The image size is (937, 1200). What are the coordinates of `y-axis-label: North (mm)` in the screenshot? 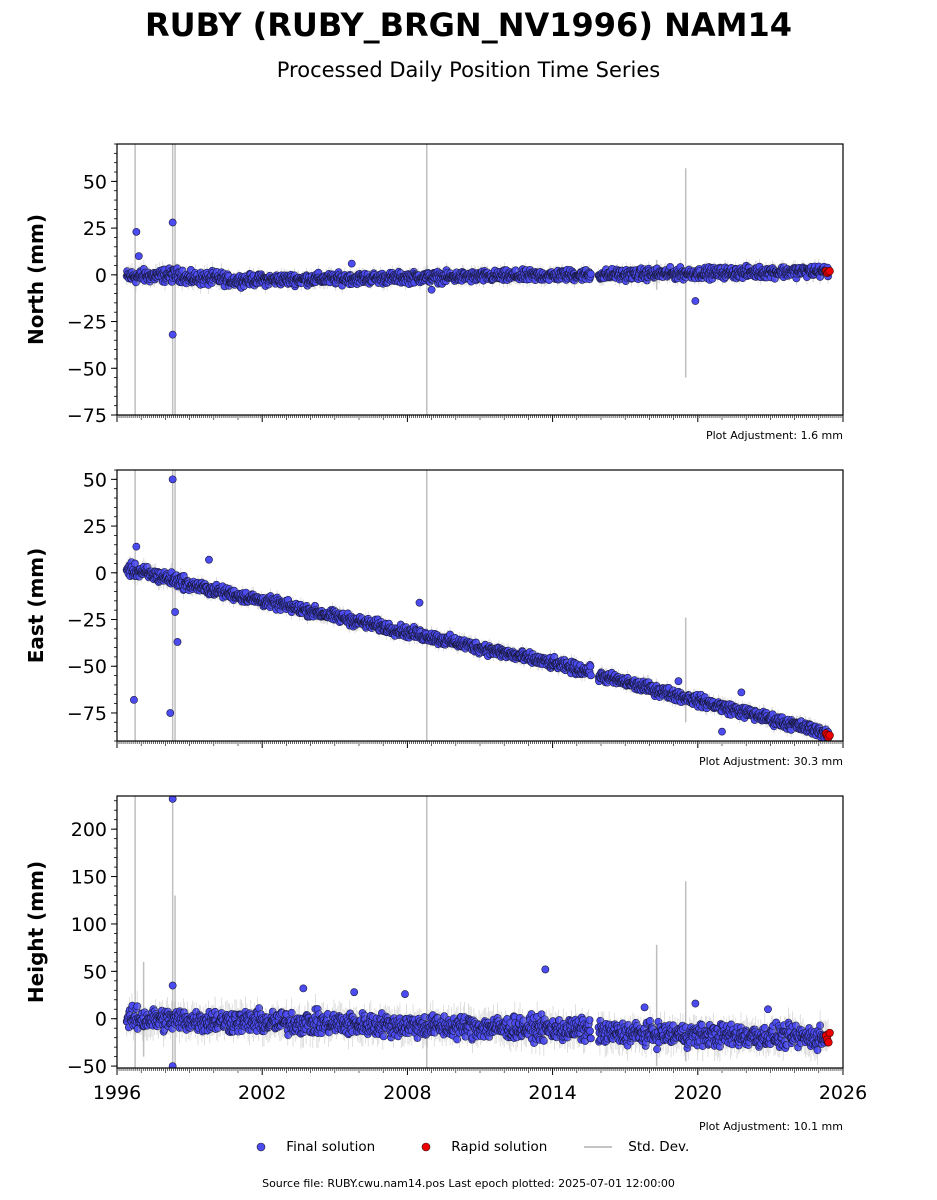 It's located at (36, 279).